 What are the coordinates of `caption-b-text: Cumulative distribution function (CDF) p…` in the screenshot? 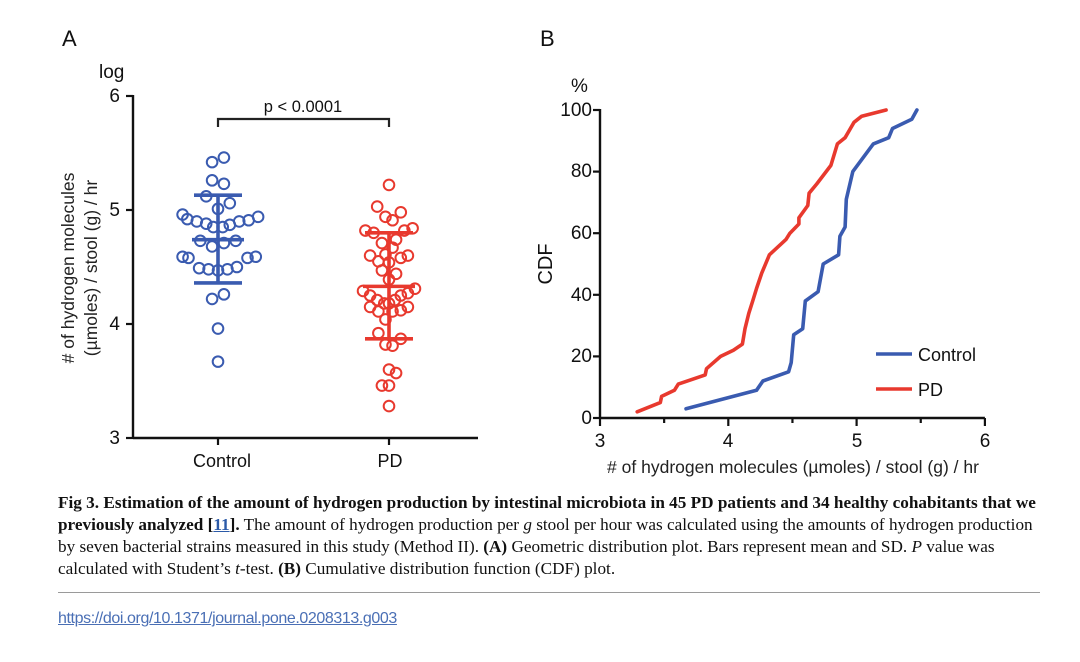 It's located at (458, 568).